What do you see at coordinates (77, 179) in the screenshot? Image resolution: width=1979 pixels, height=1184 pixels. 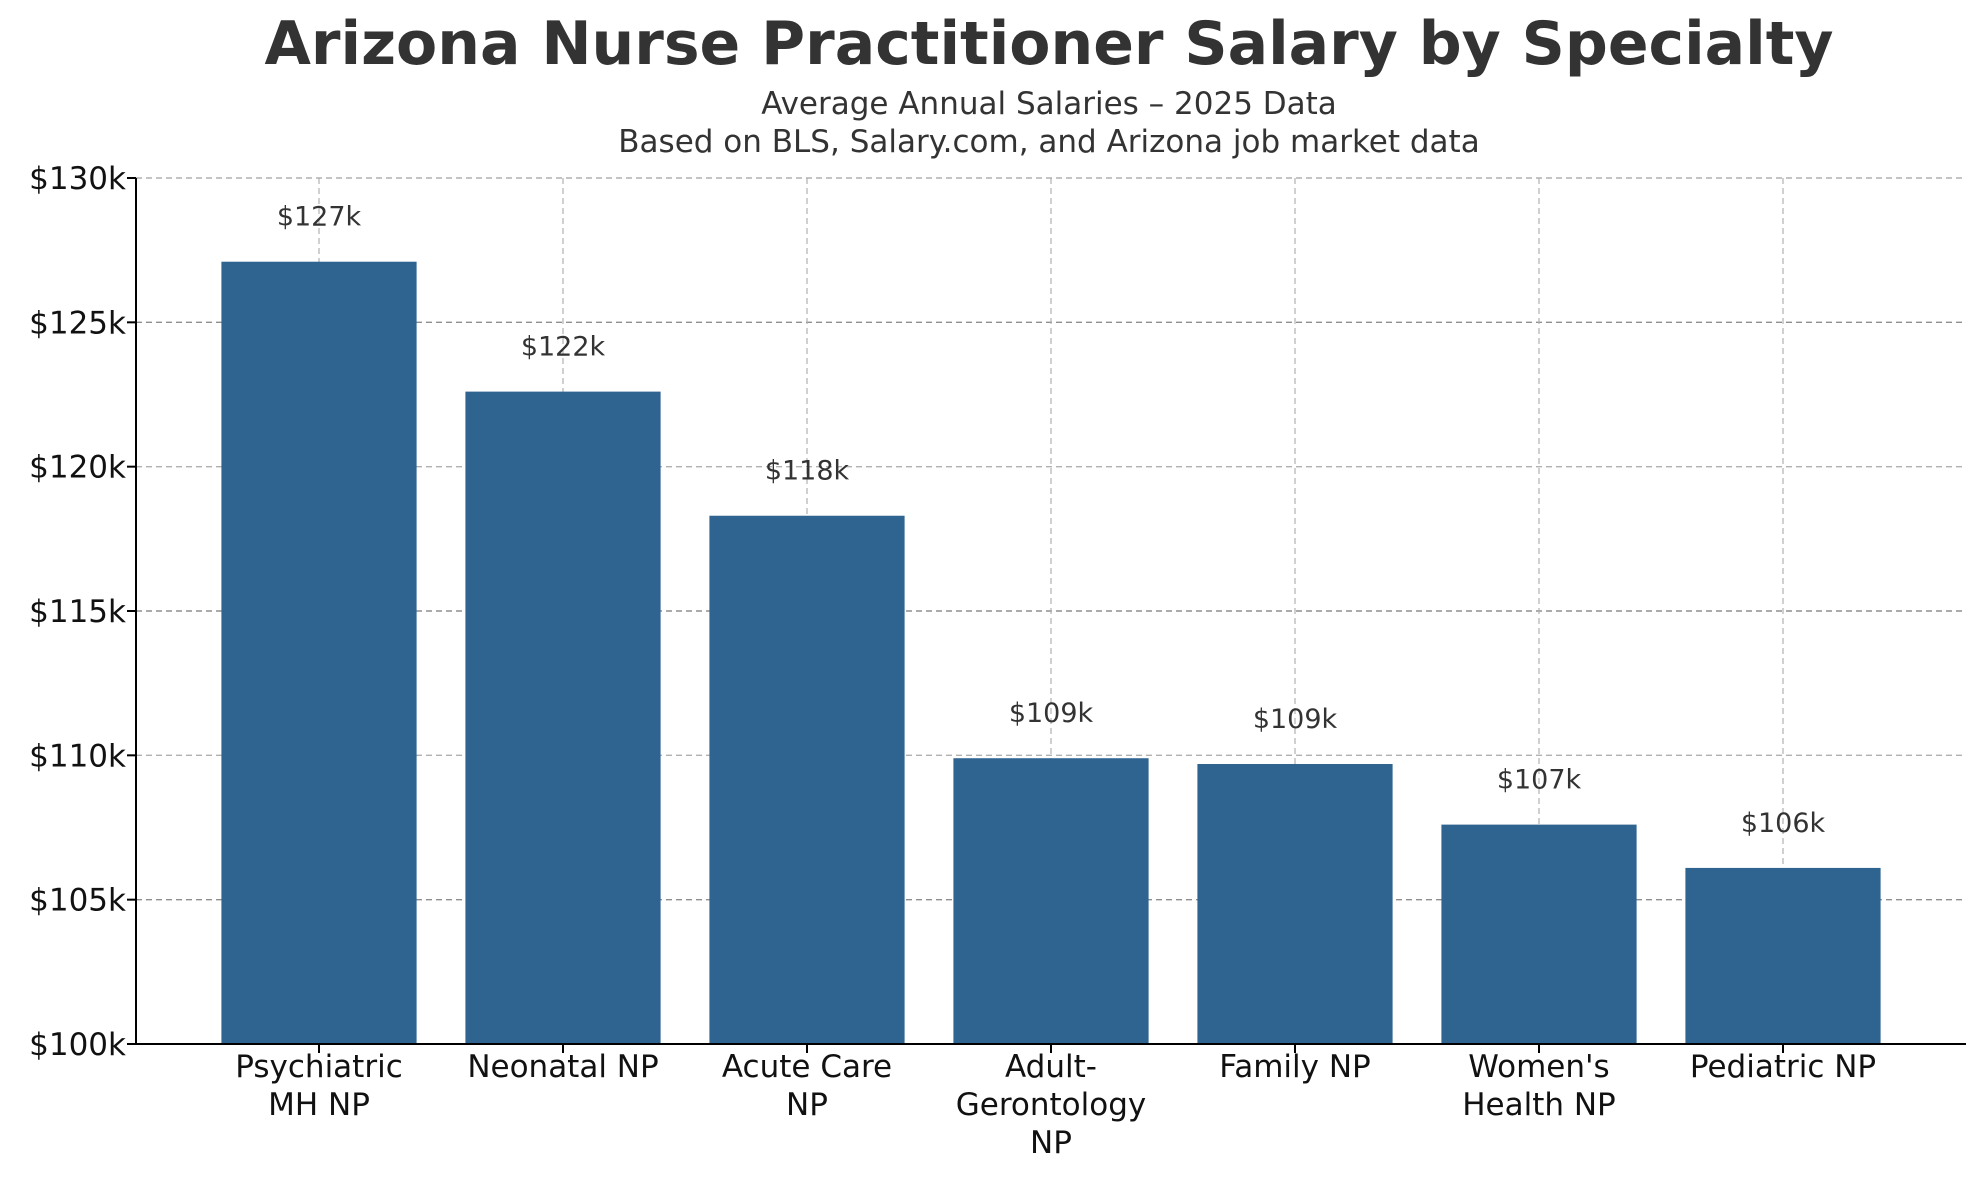 I see `y-tick-label: $130k` at bounding box center [77, 179].